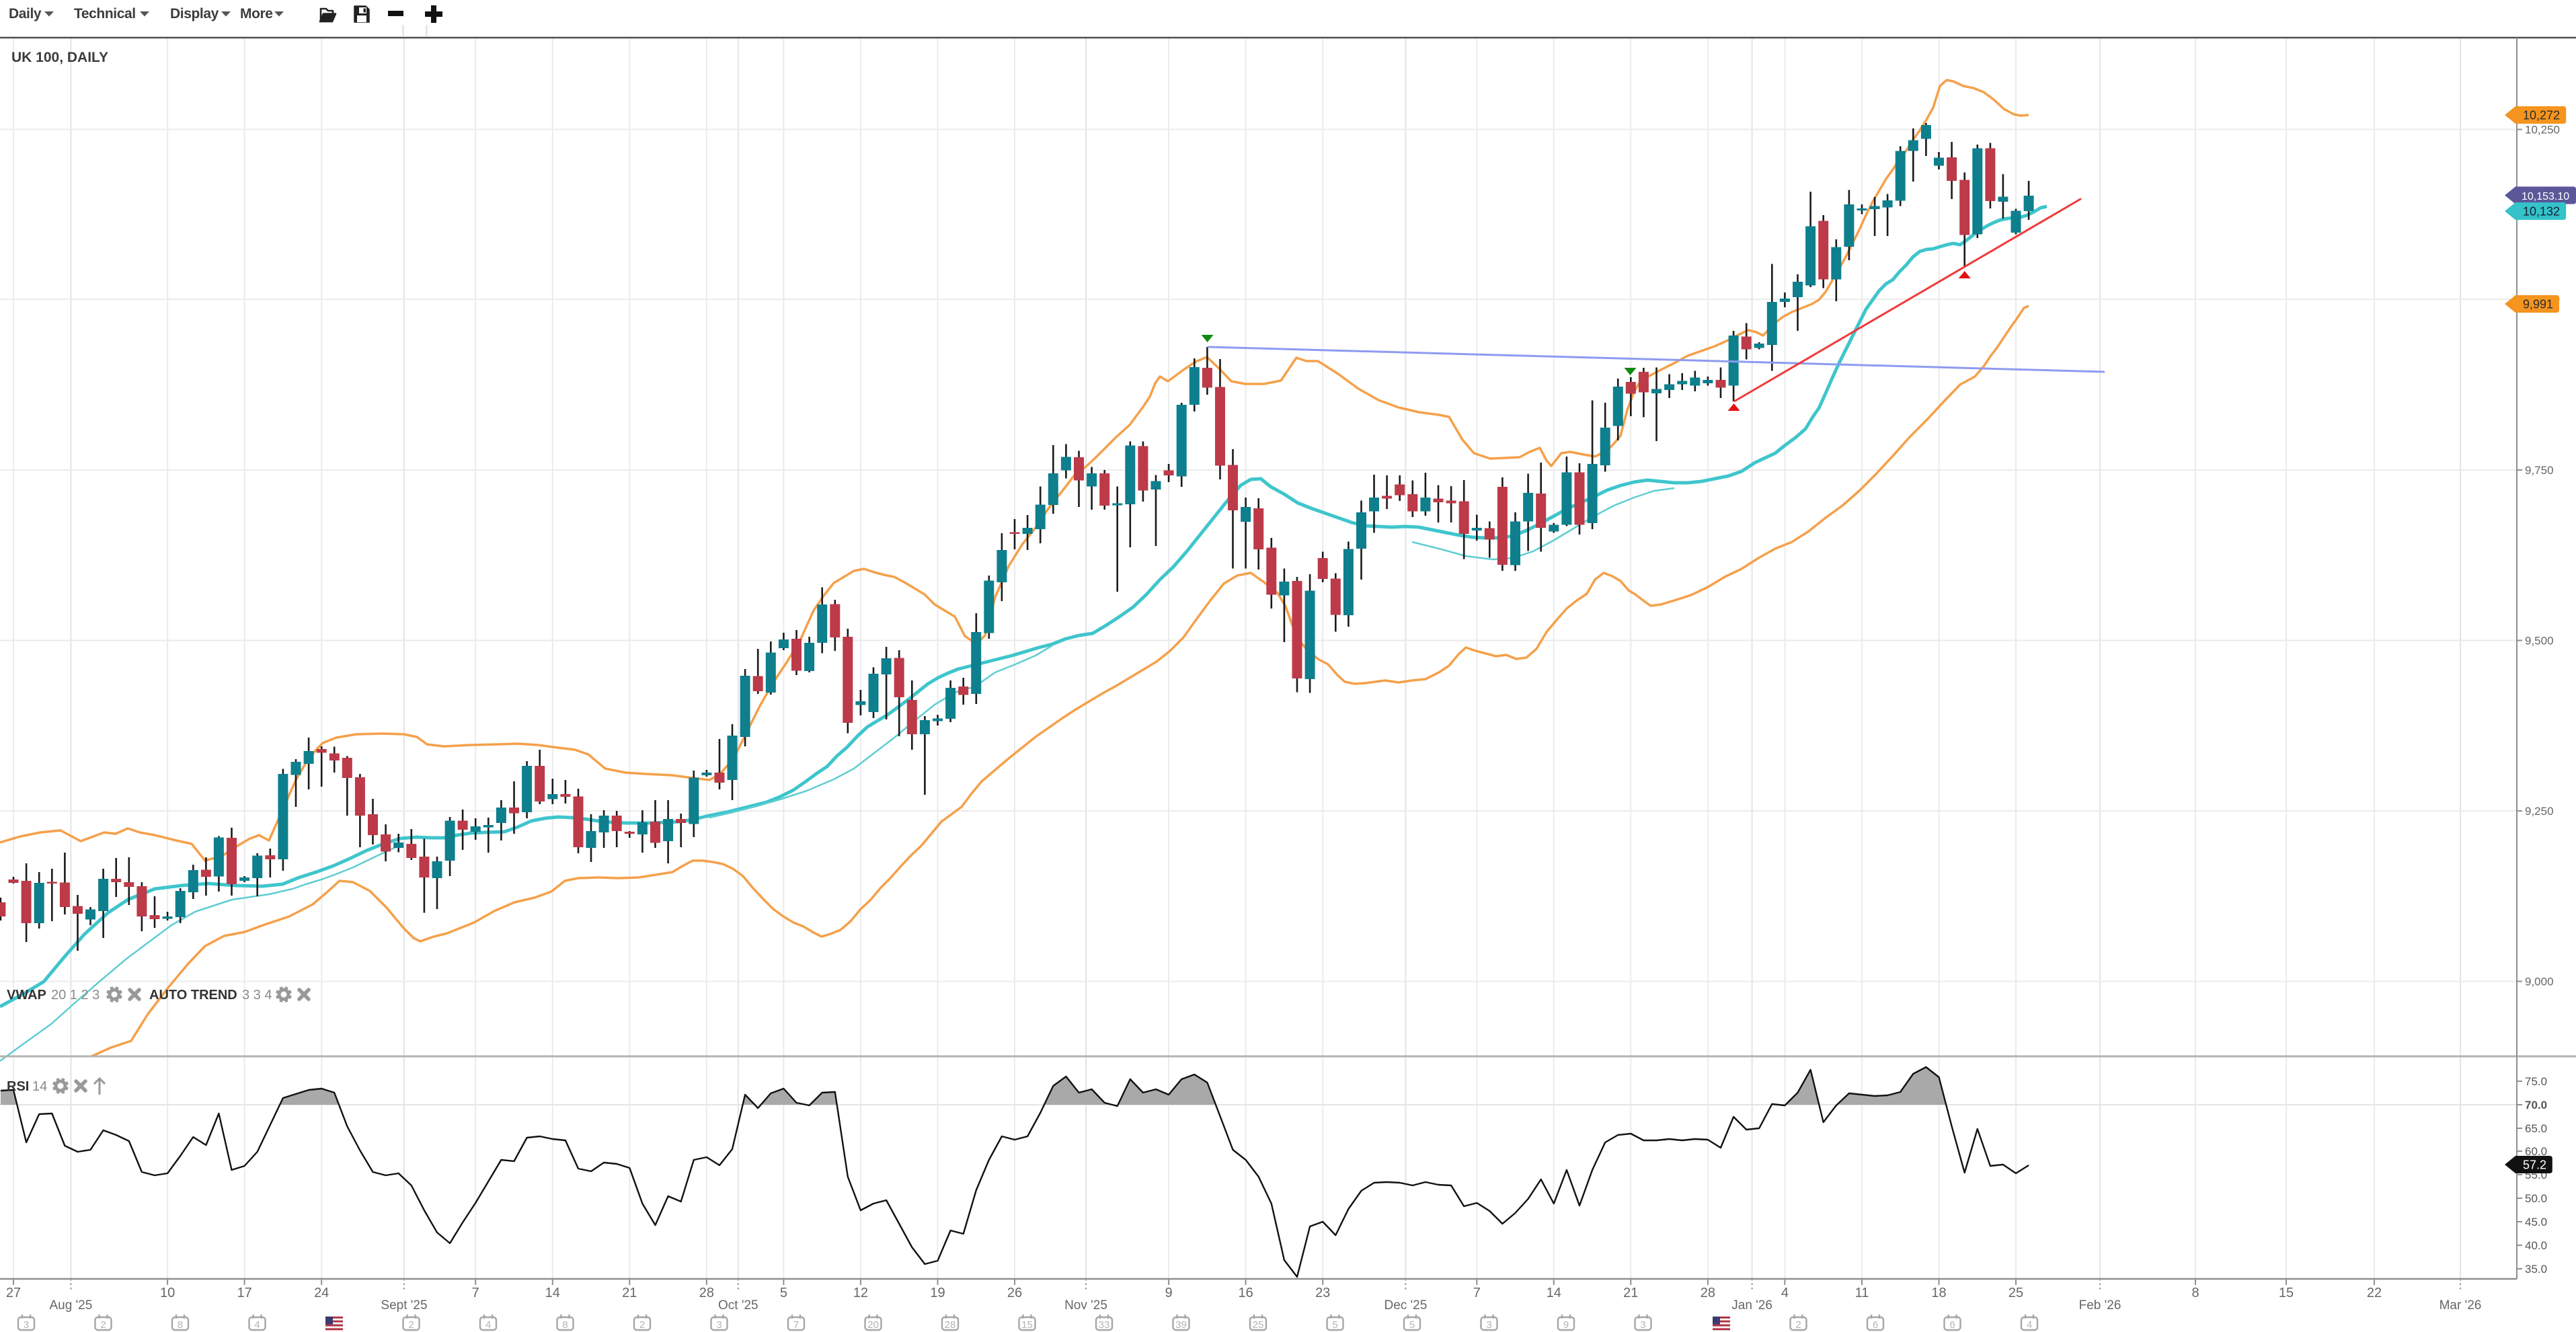 This screenshot has height=1332, width=2576. I want to click on svg-text: 9,000, so click(2539, 982).